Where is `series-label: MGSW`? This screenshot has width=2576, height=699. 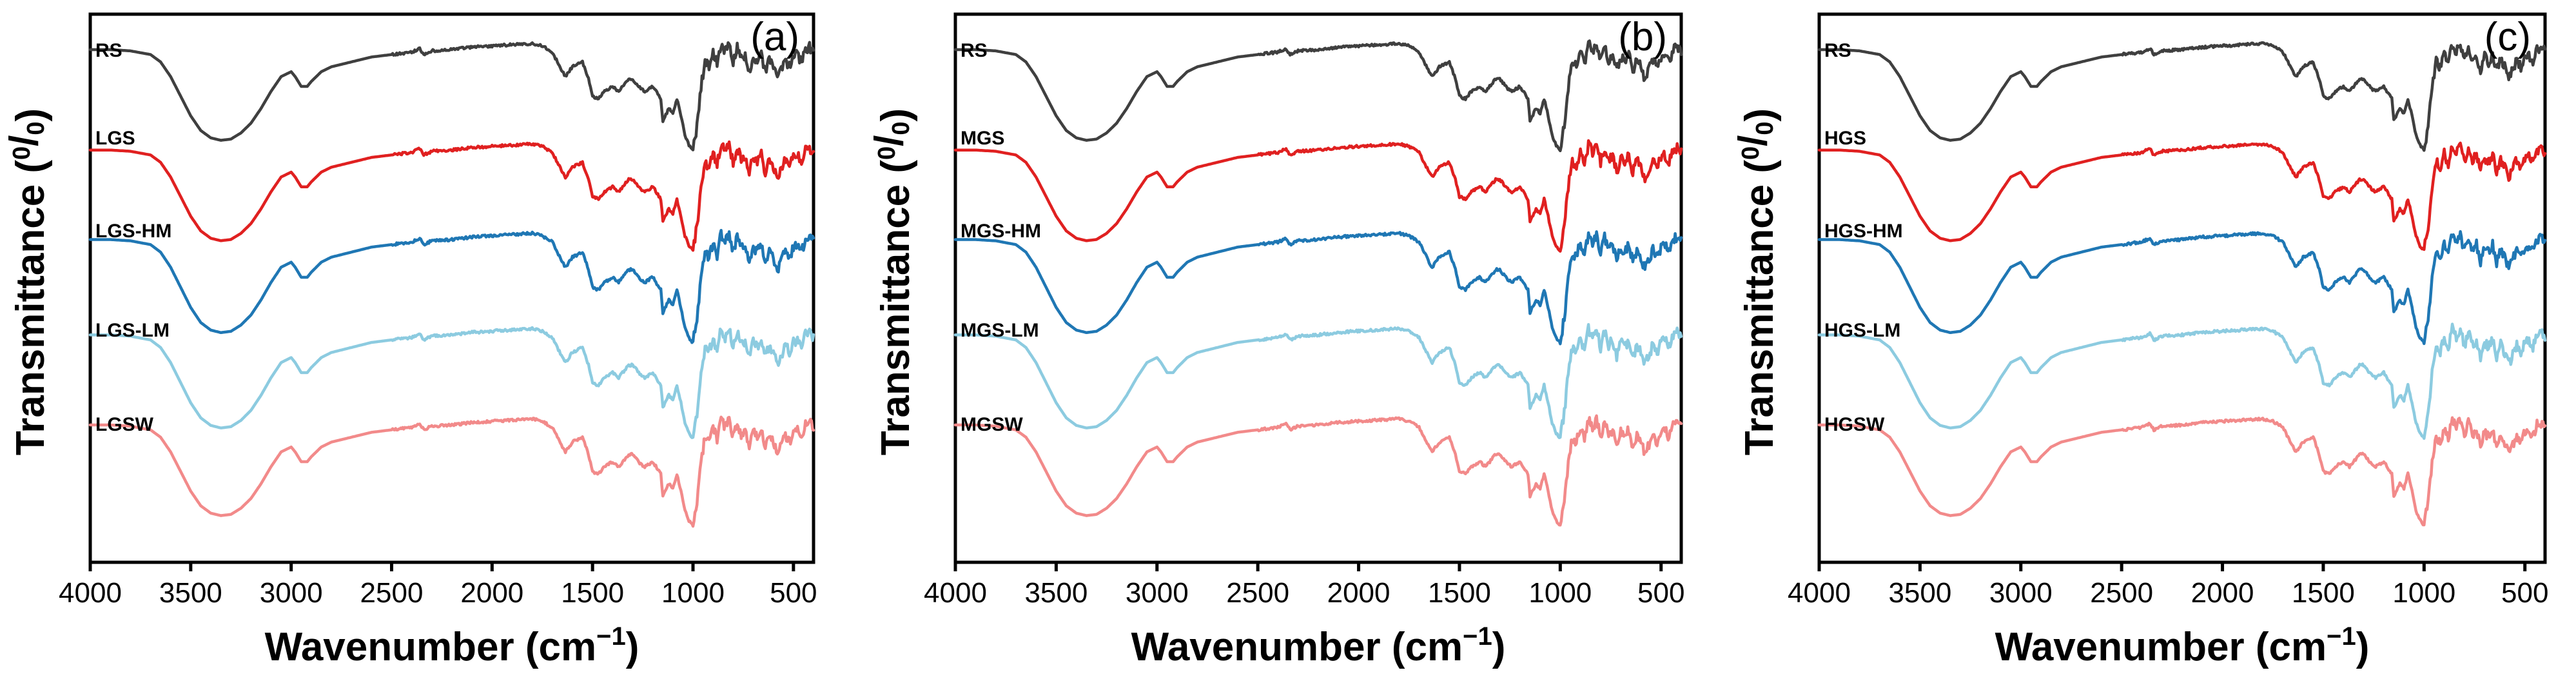
series-label: MGSW is located at coordinates (992, 424).